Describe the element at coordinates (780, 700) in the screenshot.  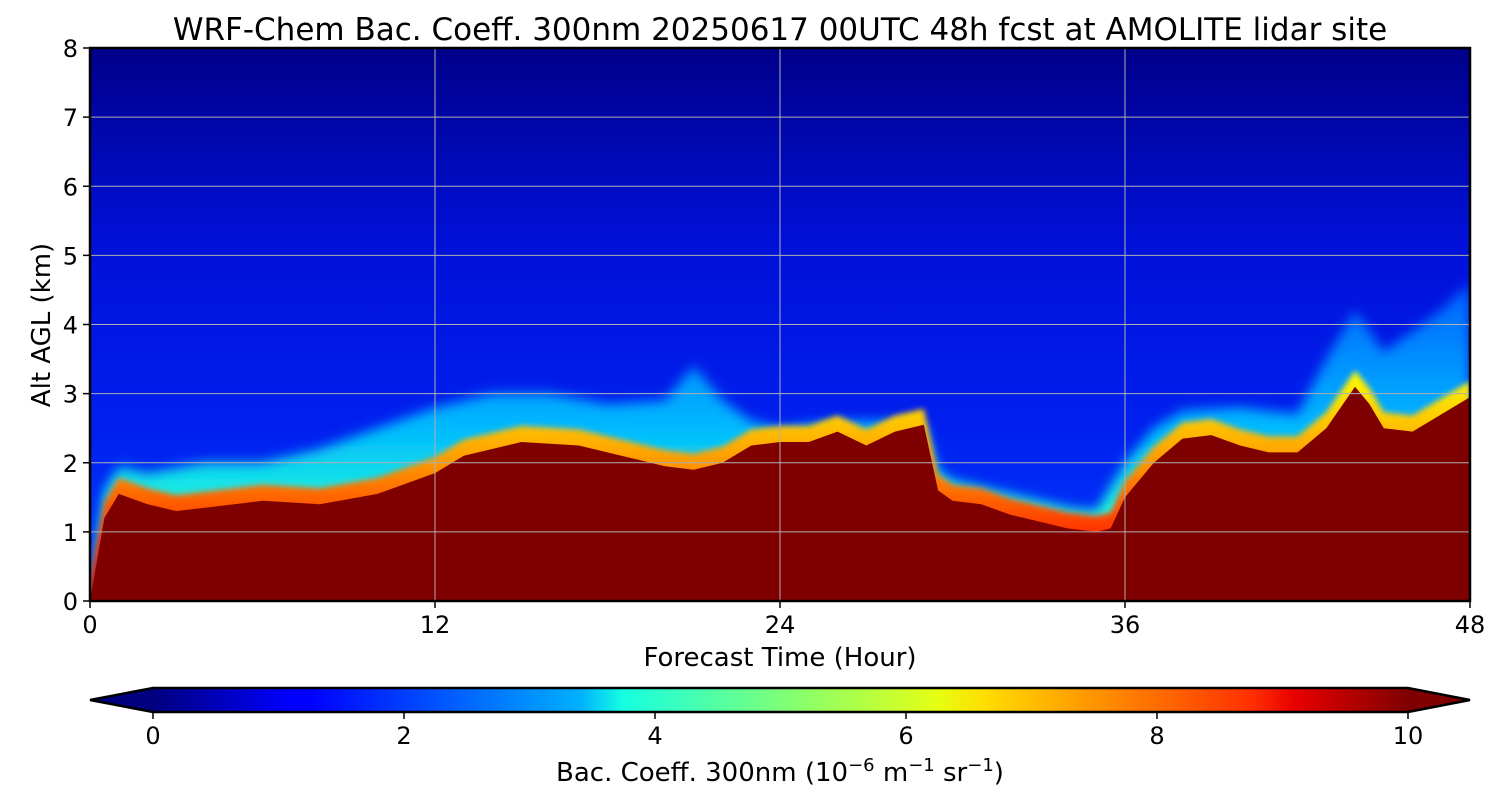
I see `colorbar-bar` at that location.